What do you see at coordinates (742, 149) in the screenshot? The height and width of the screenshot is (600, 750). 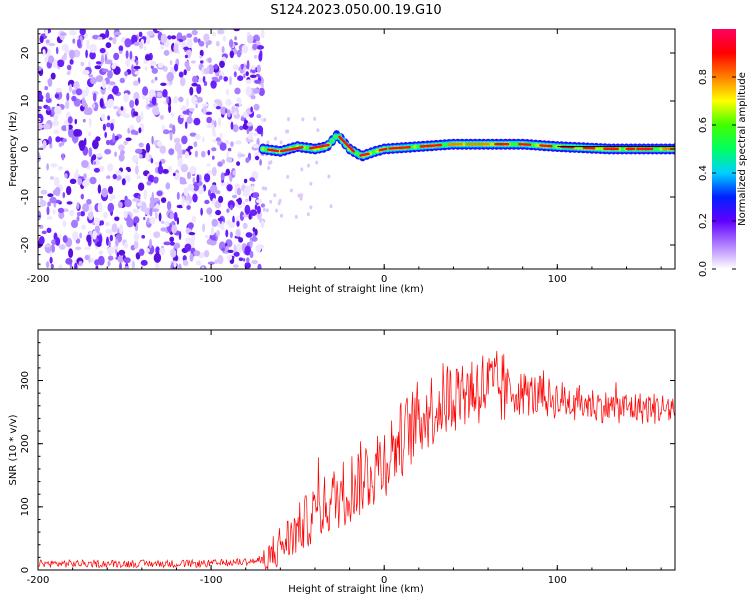 I see `colorbar-label: Normalized spectral amplitude` at bounding box center [742, 149].